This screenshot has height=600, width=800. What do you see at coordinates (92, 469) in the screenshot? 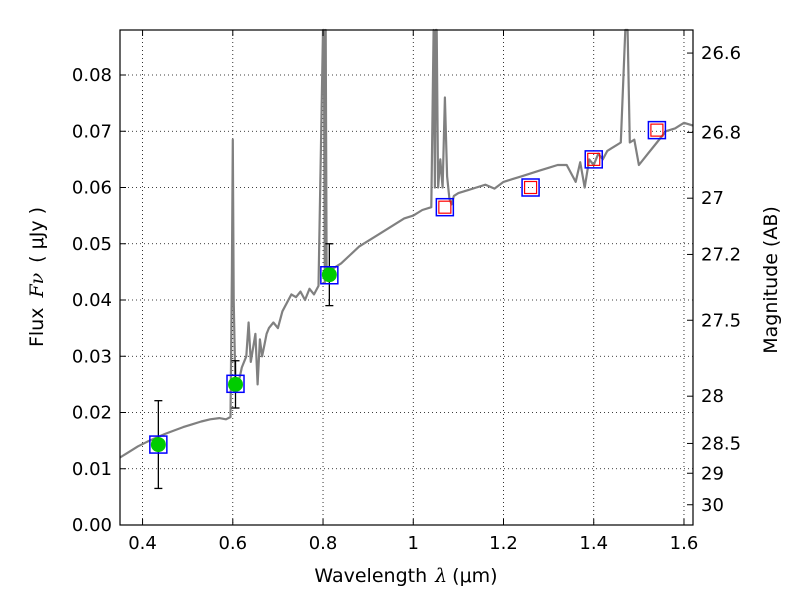
I see `y-tick-label: 0.01` at bounding box center [92, 469].